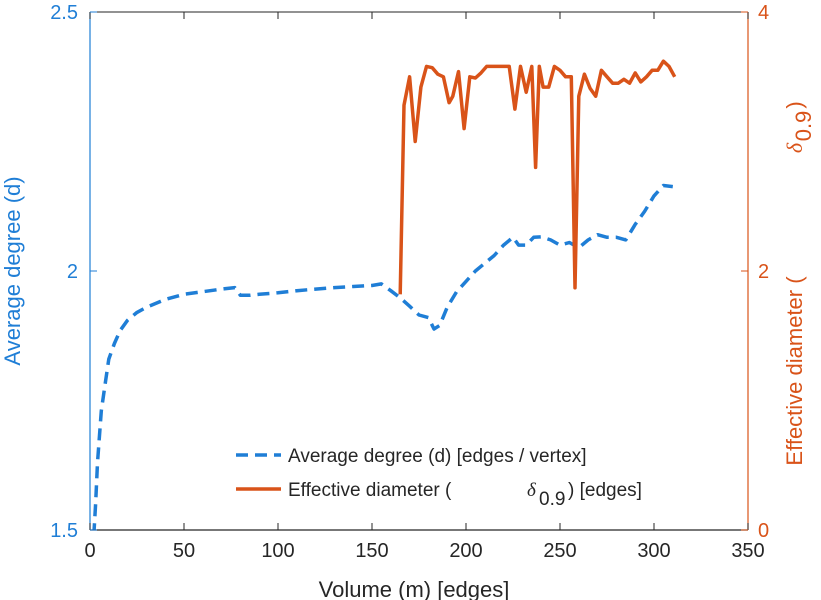  Describe the element at coordinates (803, 126) in the screenshot. I see `right-y-axis-title-subscript: 0.9` at that location.